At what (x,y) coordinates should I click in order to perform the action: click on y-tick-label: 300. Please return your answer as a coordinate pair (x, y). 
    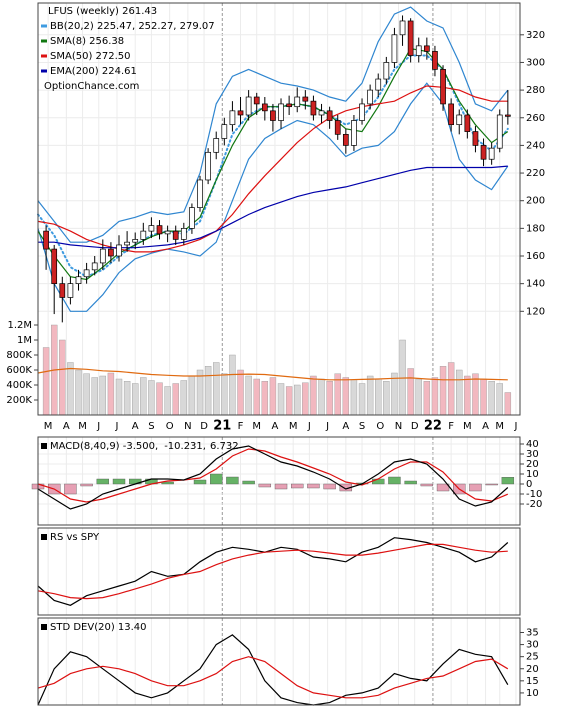
    Looking at the image, I should click on (535, 62).